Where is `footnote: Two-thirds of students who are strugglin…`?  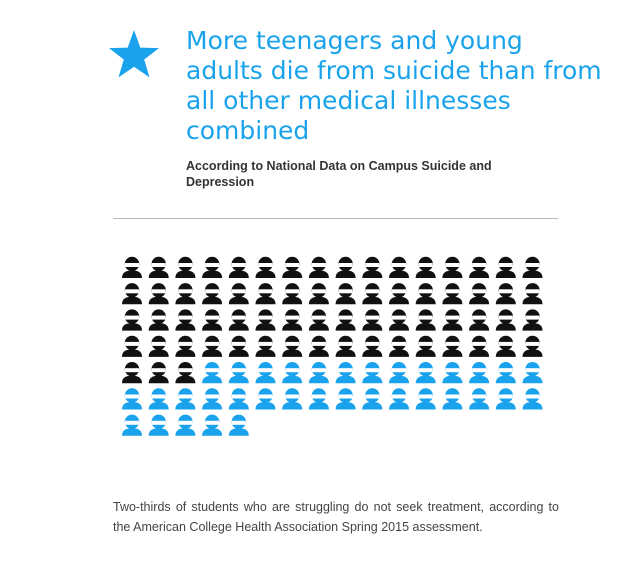
footnote: Two-thirds of students who are strugglin… is located at coordinates (336, 517).